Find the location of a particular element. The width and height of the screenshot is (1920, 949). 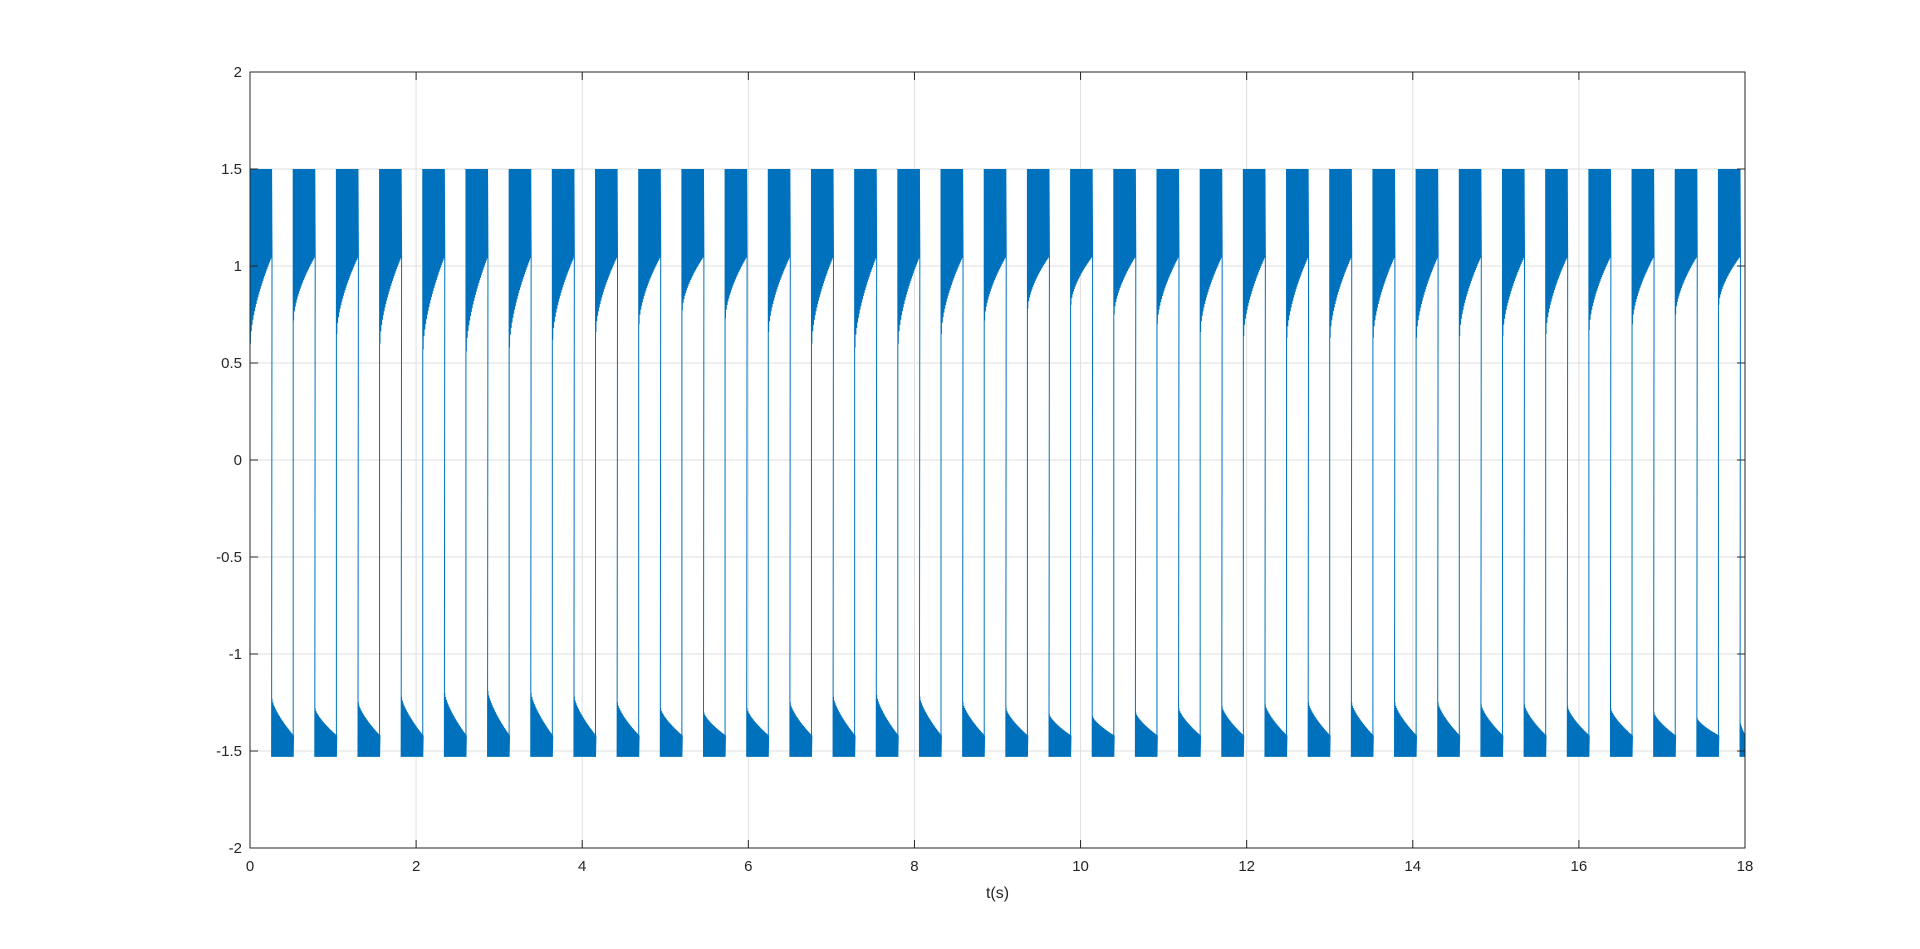

y-tick-label: 1 is located at coordinates (238, 266).